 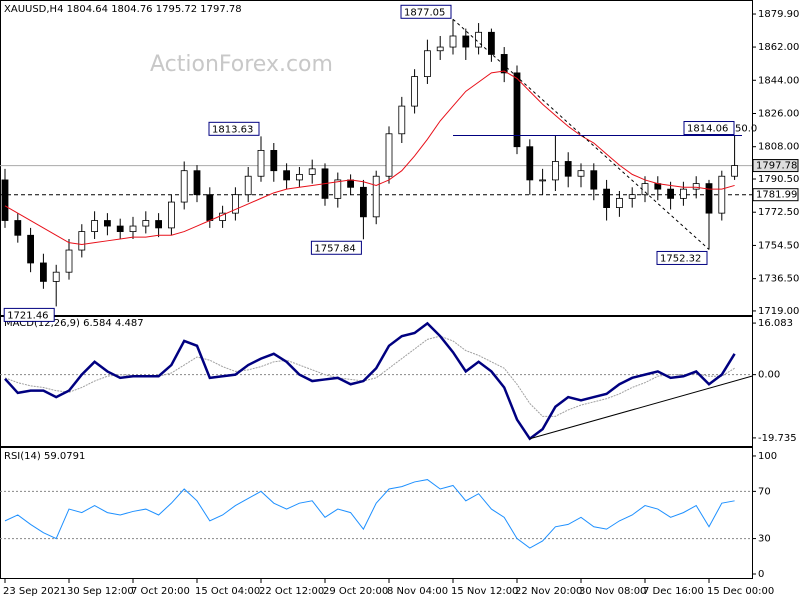 I want to click on header-text: 4.487, so click(x=129, y=323).